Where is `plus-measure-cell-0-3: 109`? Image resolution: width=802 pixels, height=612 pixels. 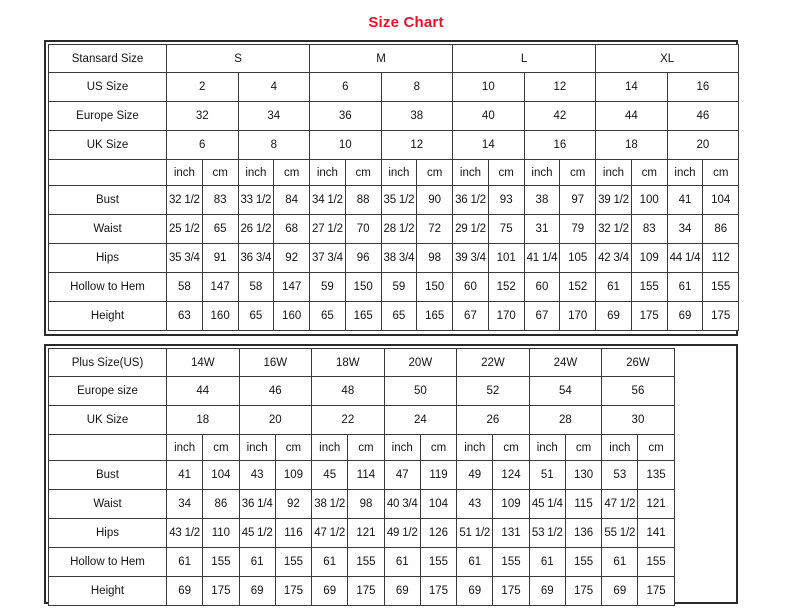 plus-measure-cell-0-3: 109 is located at coordinates (293, 475).